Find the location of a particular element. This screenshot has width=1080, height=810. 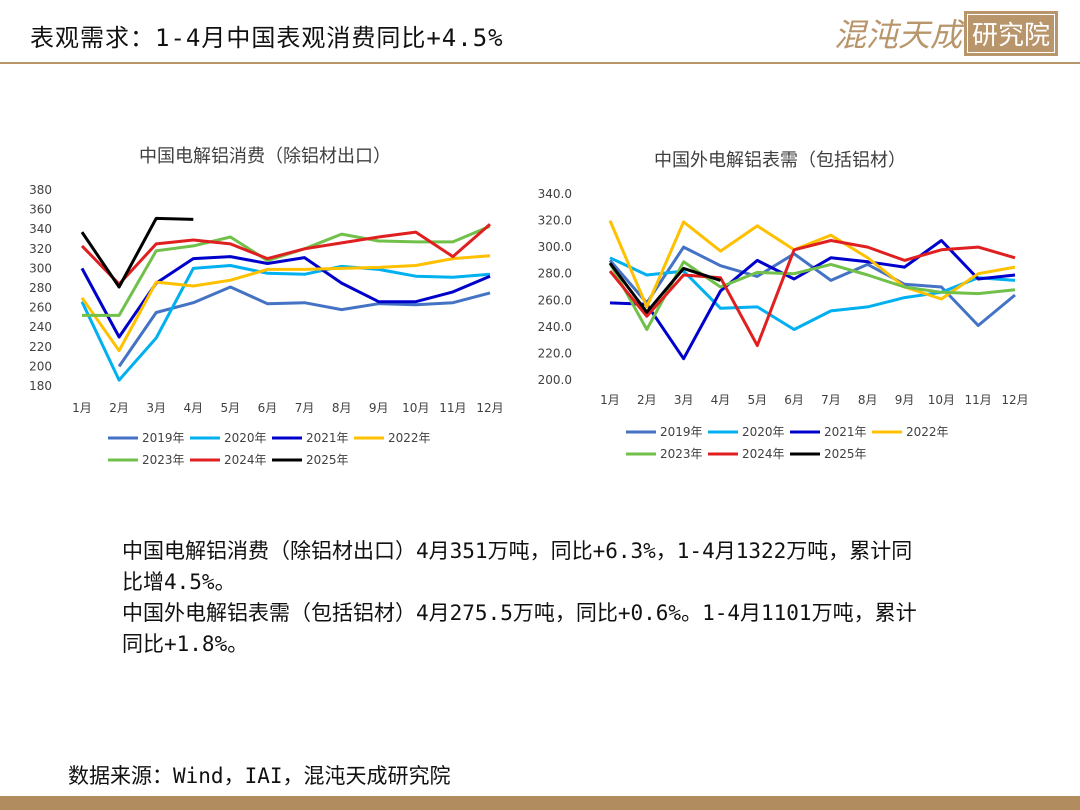

chart-title: 中国电解铝消费（除铝材出口） is located at coordinates (265, 156).